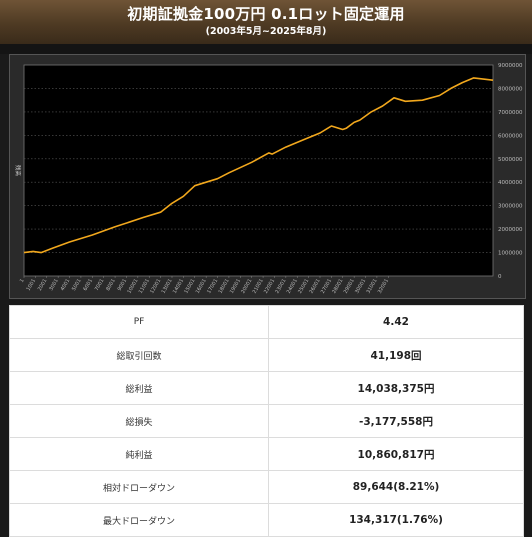 The image size is (532, 537). What do you see at coordinates (396, 355) in the screenshot?
I see `stats-value: 41,198回` at bounding box center [396, 355].